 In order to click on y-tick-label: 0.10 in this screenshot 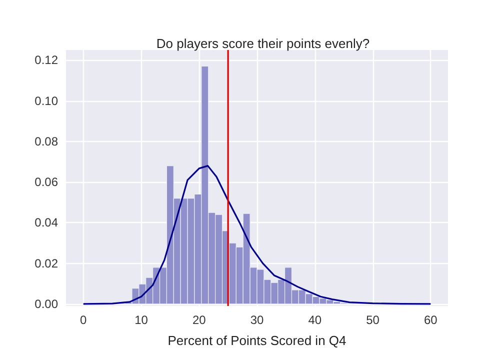, I will do `click(46, 101)`.